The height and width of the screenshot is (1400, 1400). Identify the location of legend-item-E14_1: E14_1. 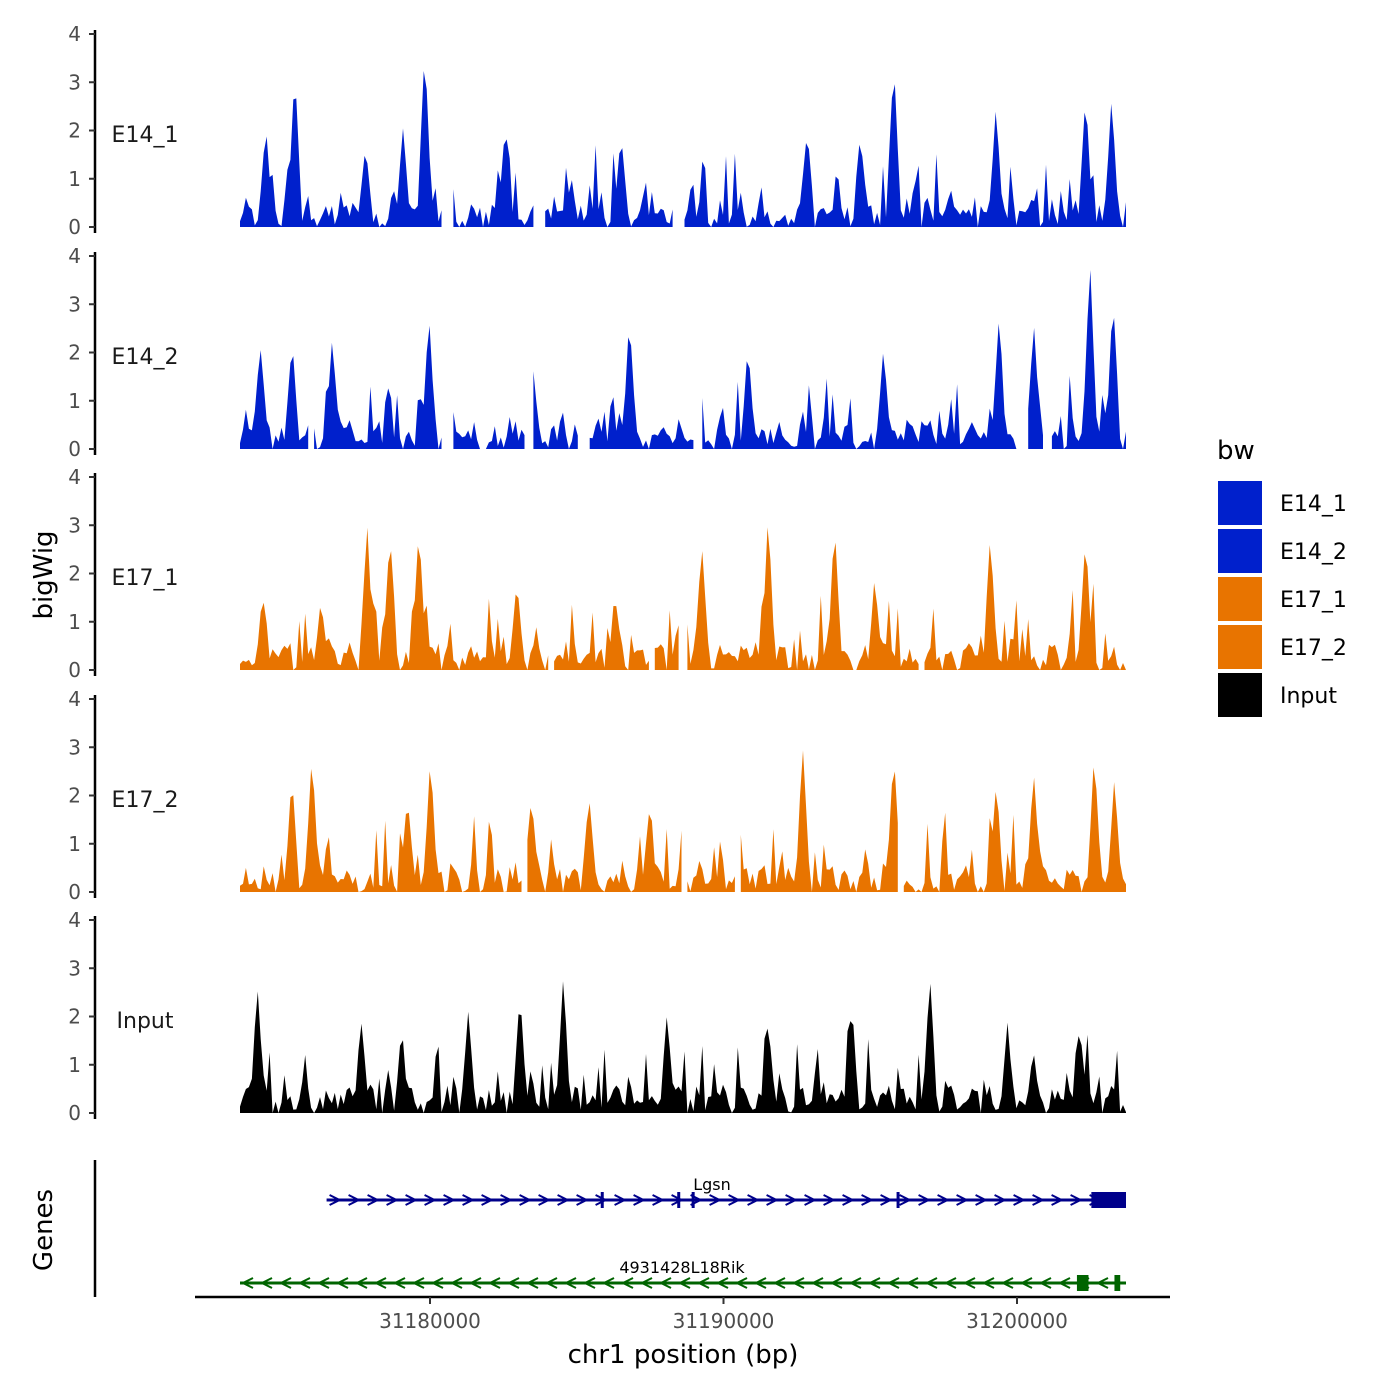
(1282, 503).